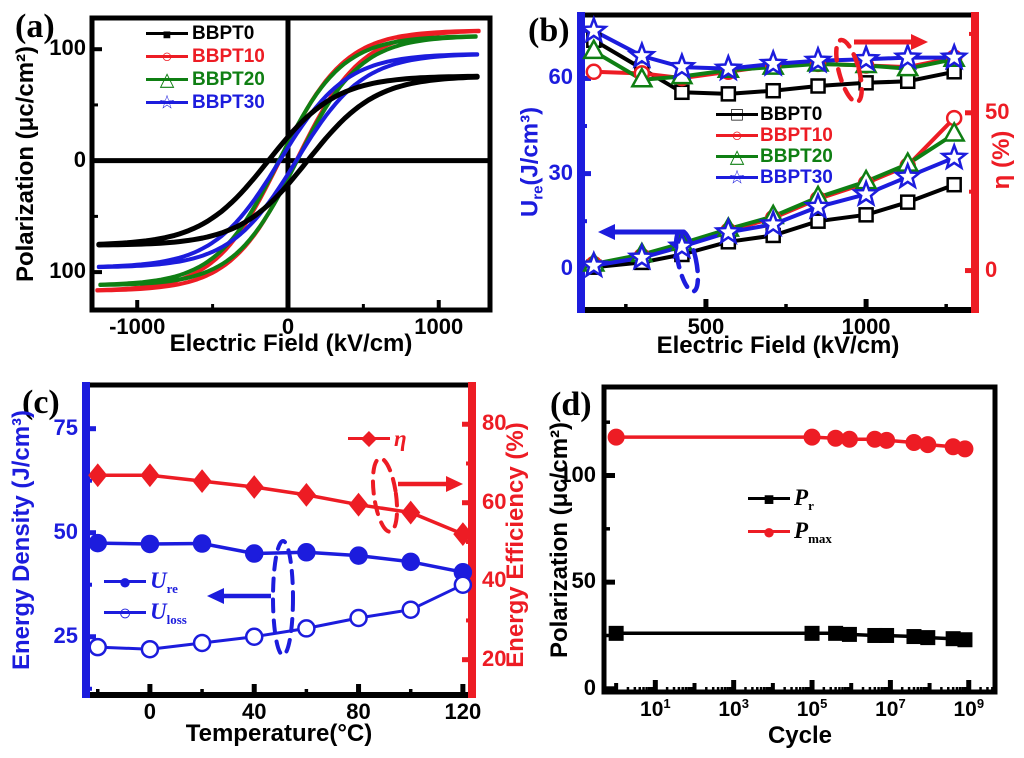 This screenshot has width=1024, height=758. Describe the element at coordinates (790, 636) in the screenshot. I see `series-P_r` at that location.